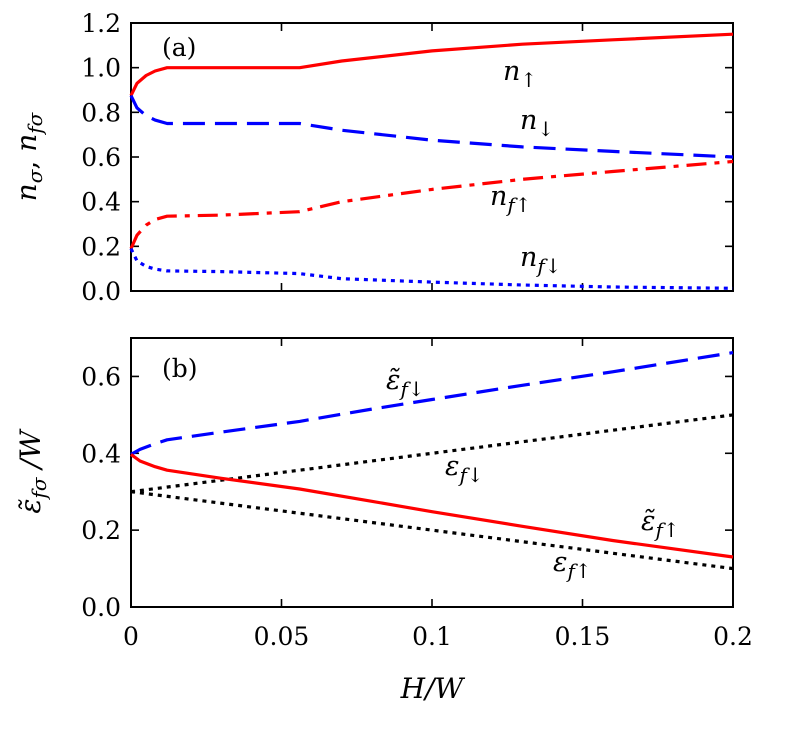  What do you see at coordinates (282, 636) in the screenshot?
I see `x-tick-label: 0.05` at bounding box center [282, 636].